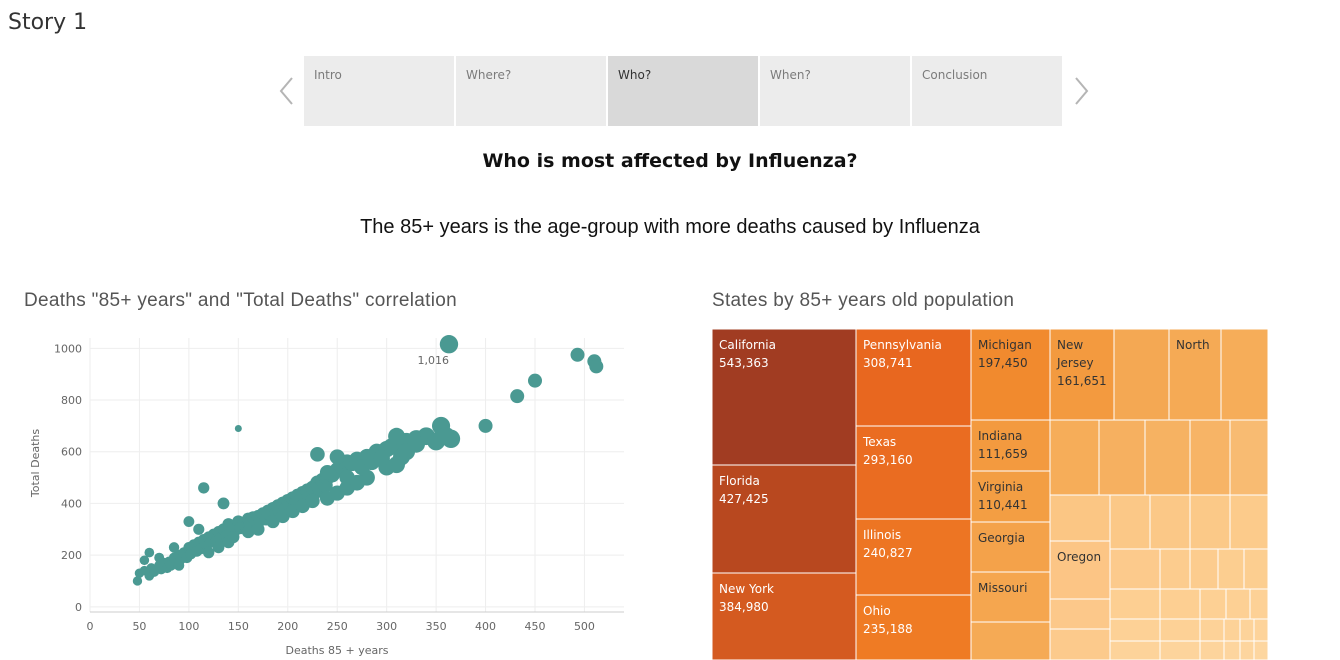 Image resolution: width=1340 pixels, height=660 pixels. Describe the element at coordinates (739, 481) in the screenshot. I see `treemap-state-label: Florida` at that location.